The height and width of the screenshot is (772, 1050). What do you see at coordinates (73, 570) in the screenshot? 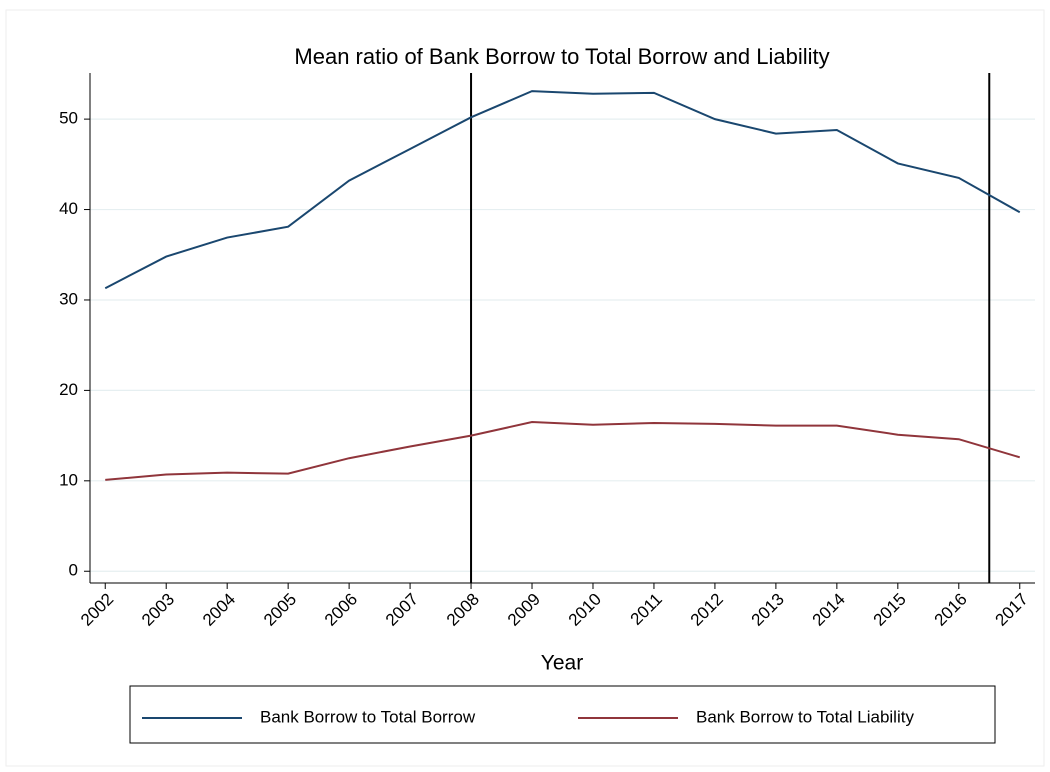
I see `y-tick-label: 0` at bounding box center [73, 570].